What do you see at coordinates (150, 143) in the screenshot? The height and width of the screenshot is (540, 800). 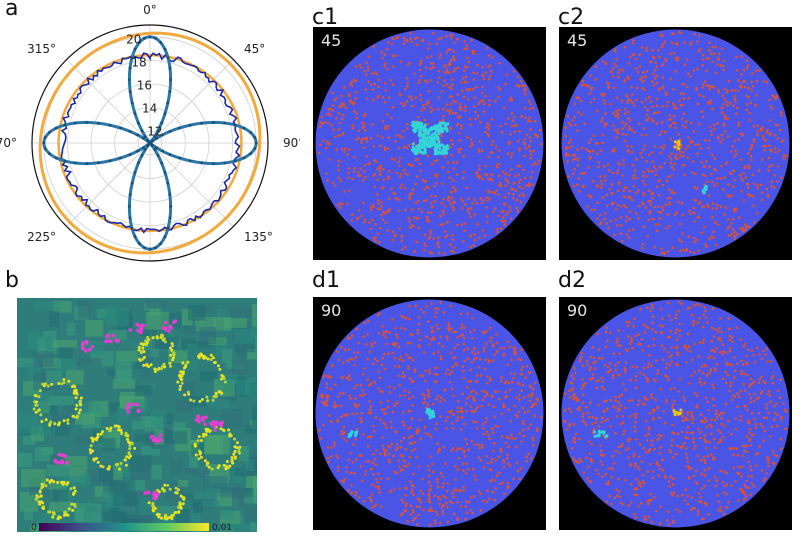 I see `polar-frame` at bounding box center [150, 143].